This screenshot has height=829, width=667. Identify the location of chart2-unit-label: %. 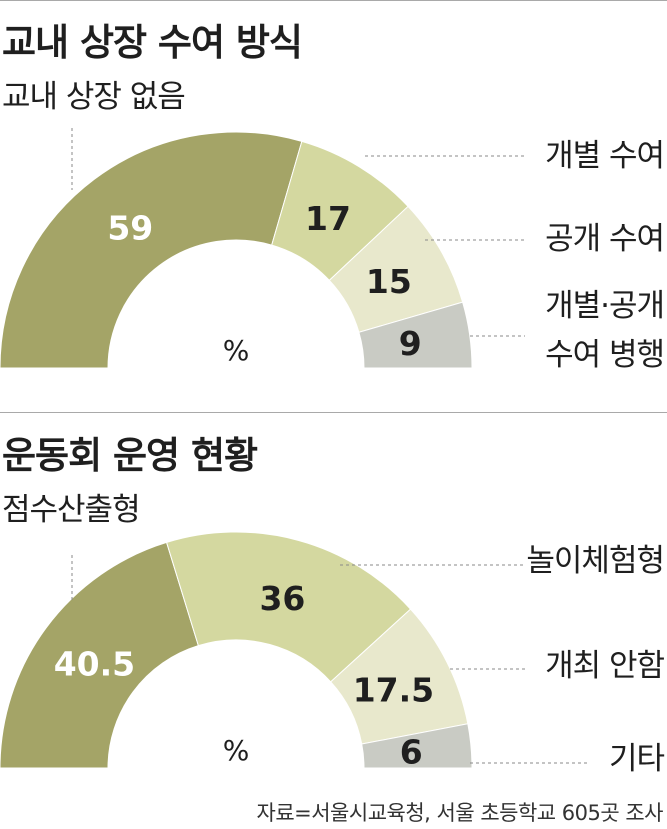
(236, 750).